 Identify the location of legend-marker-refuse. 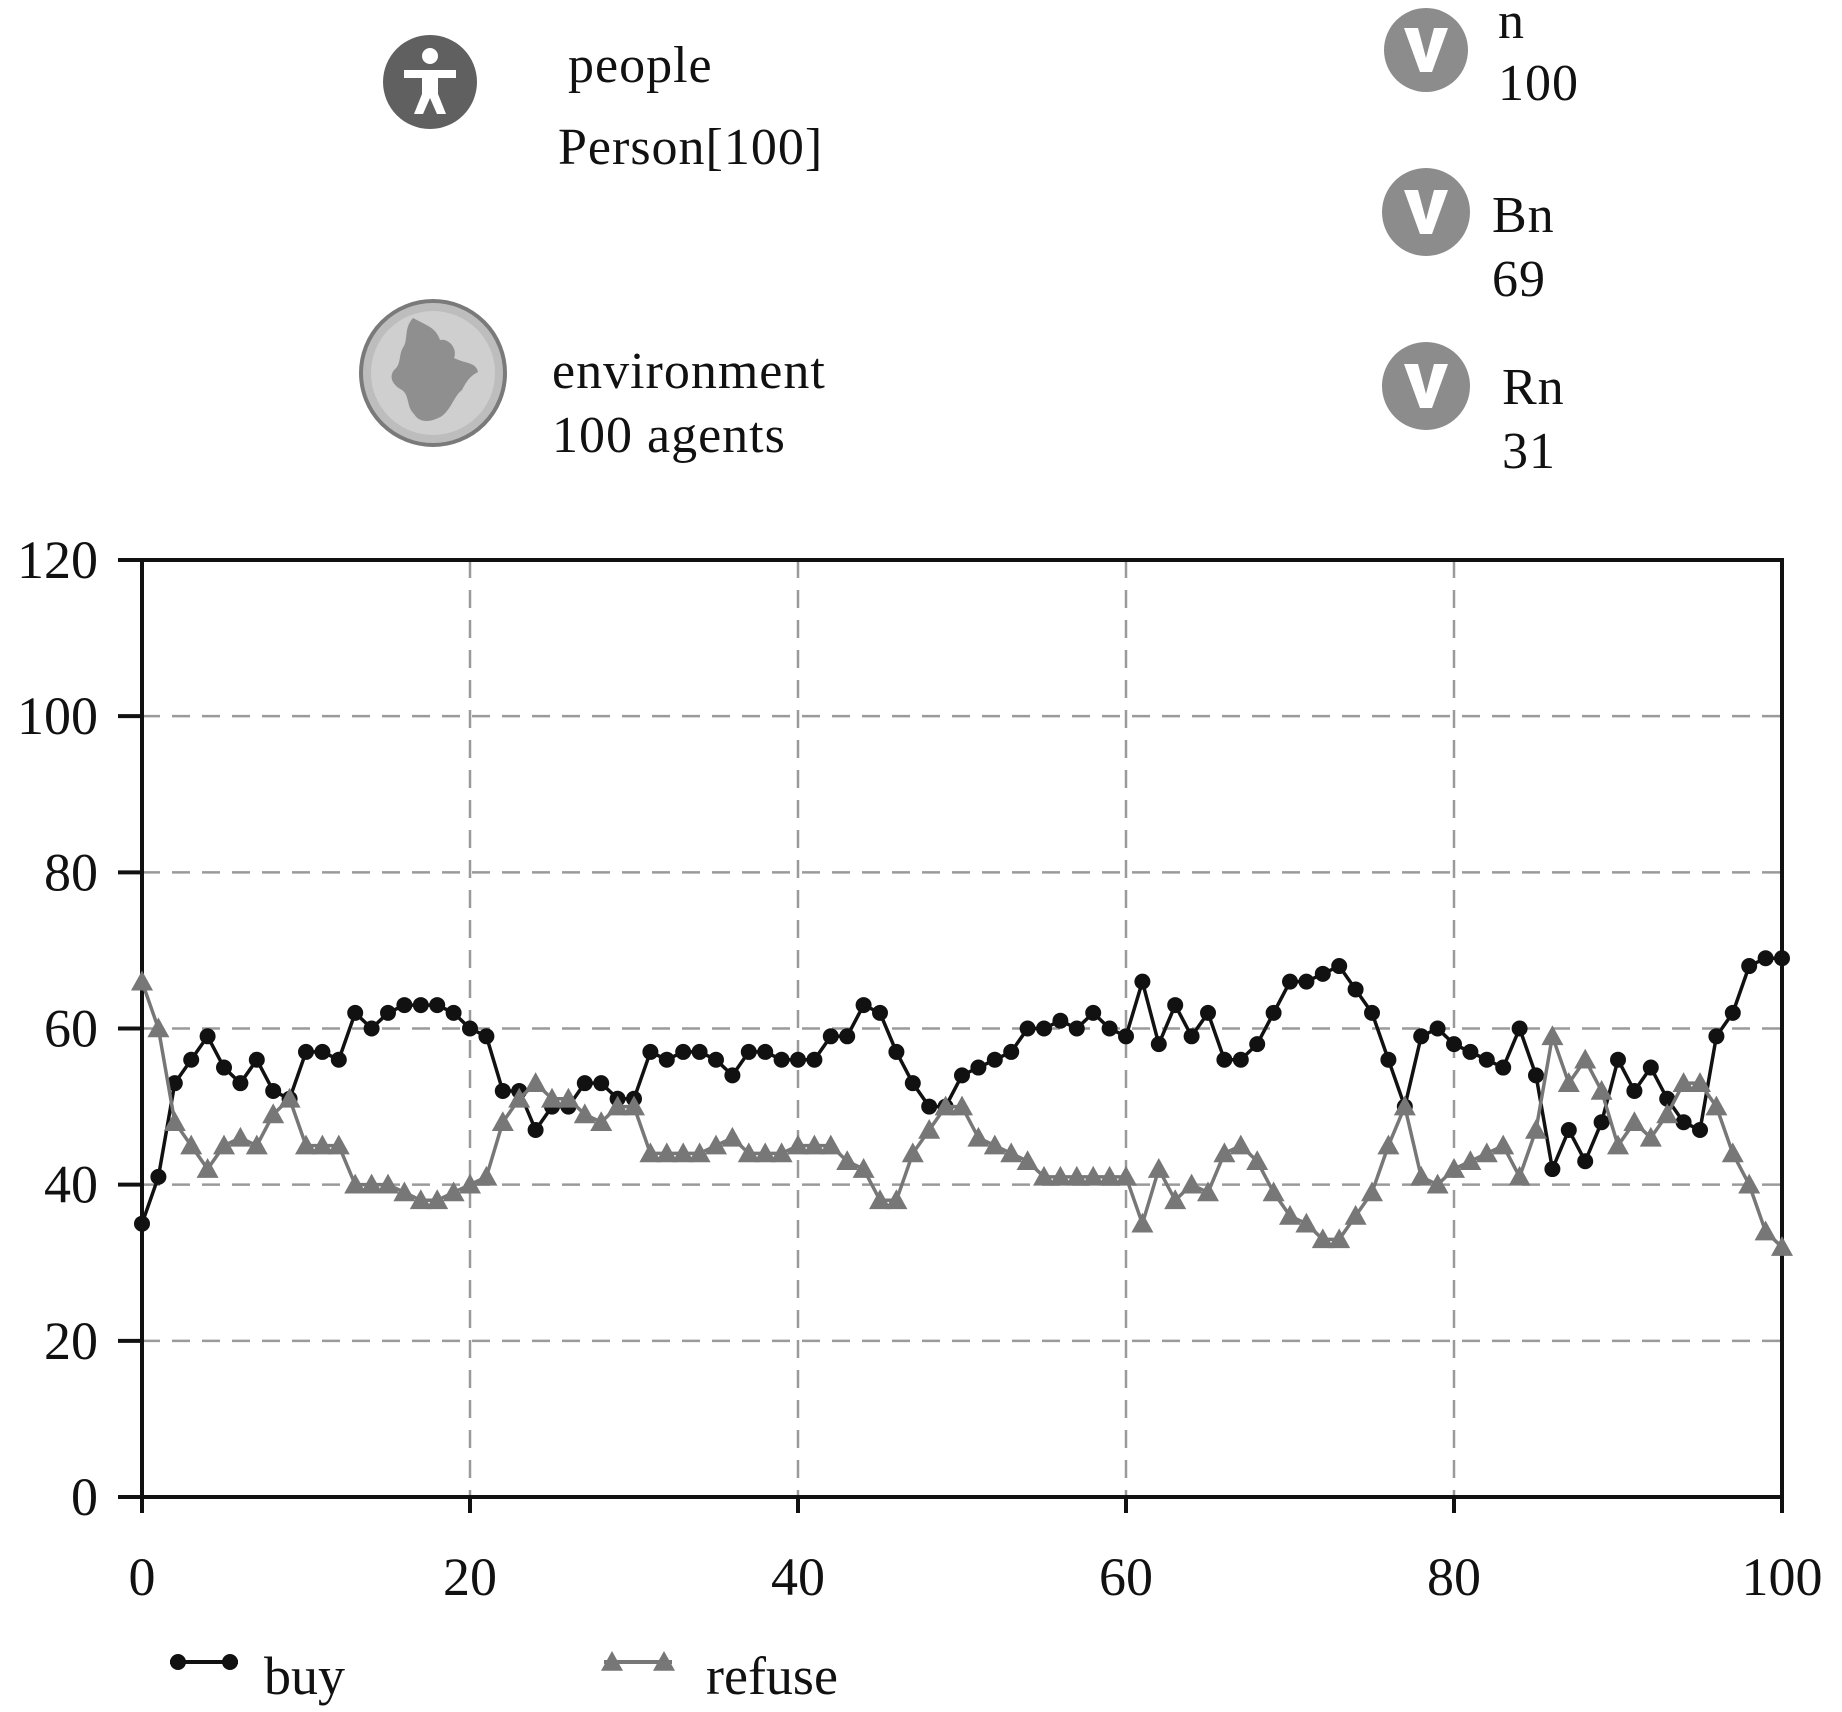
(664, 1661).